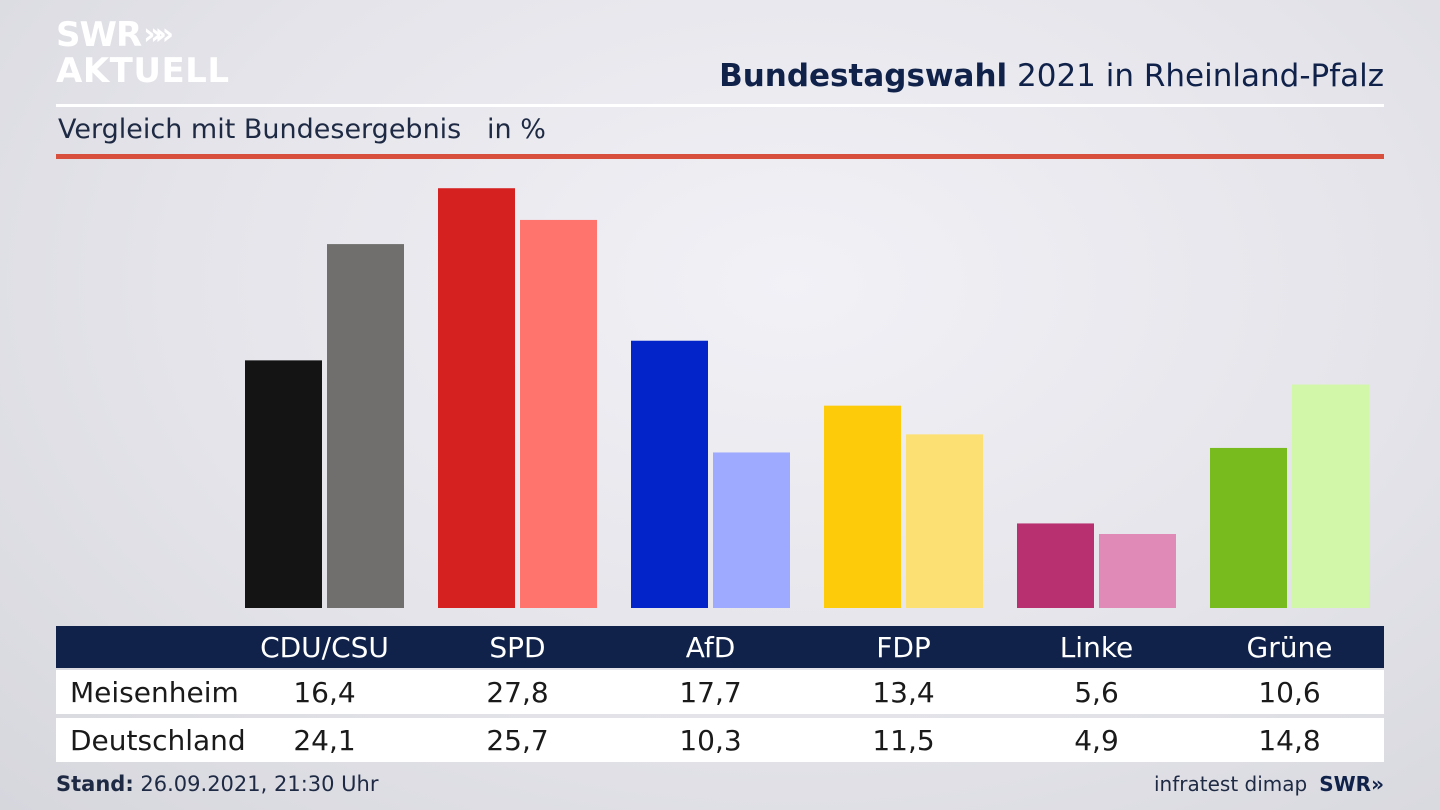  What do you see at coordinates (1096, 740) in the screenshot?
I see `table-cell: 4,9` at bounding box center [1096, 740].